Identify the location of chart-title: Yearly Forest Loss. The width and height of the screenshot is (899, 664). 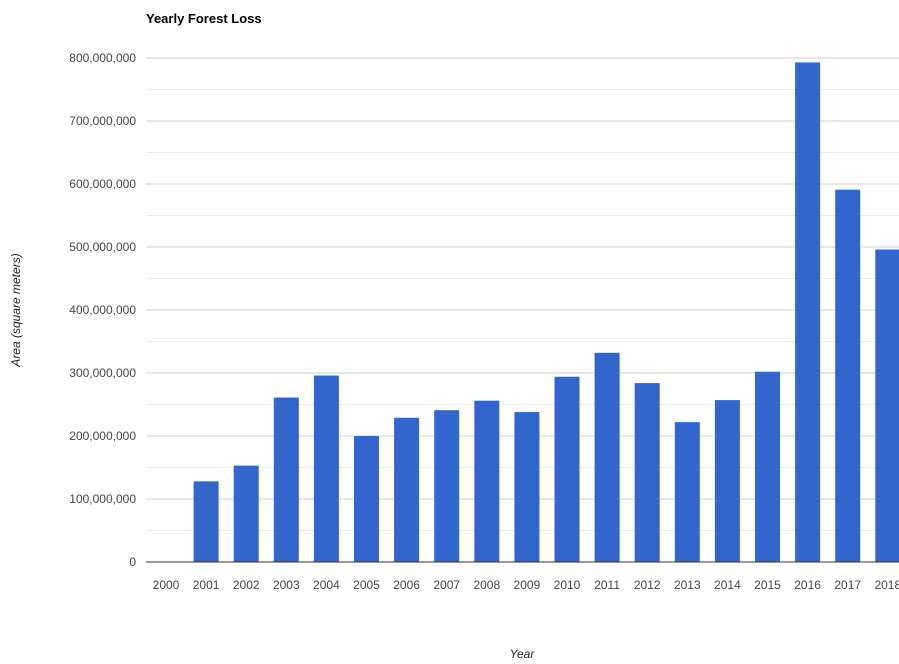
(204, 18).